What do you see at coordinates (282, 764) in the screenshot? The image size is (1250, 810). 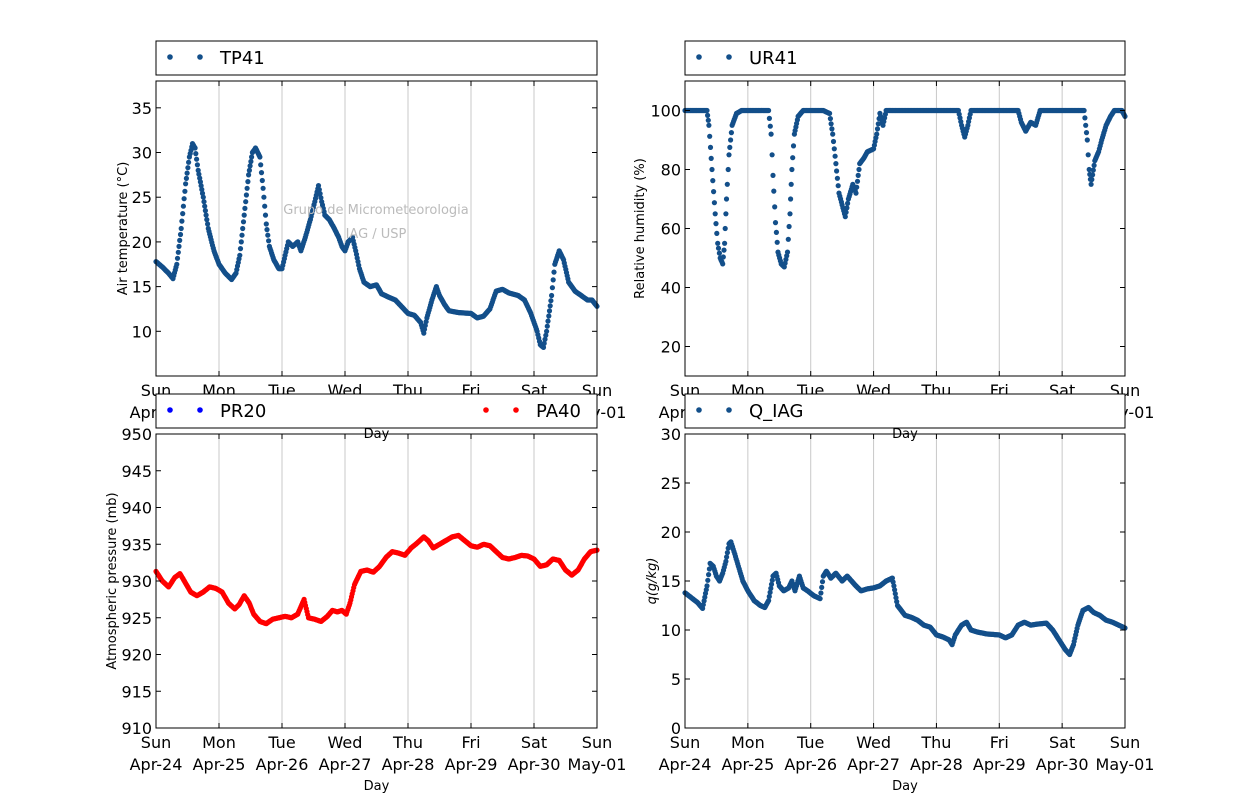 I see `x-tick-date: Apr-26` at bounding box center [282, 764].